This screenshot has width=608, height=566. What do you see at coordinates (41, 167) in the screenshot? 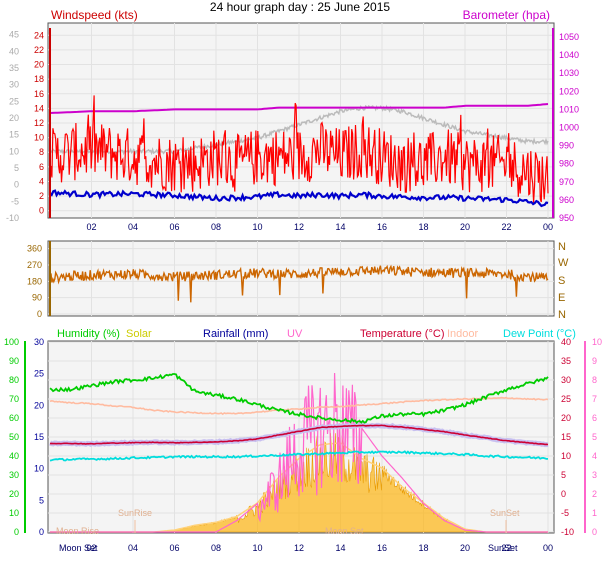
I see `wind-tick-label: 6` at bounding box center [41, 167].